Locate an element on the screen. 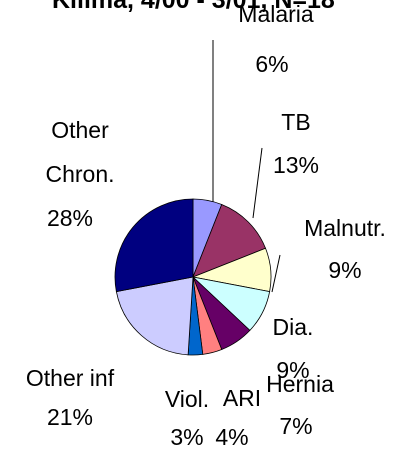  slice-label: ARI is located at coordinates (242, 398).